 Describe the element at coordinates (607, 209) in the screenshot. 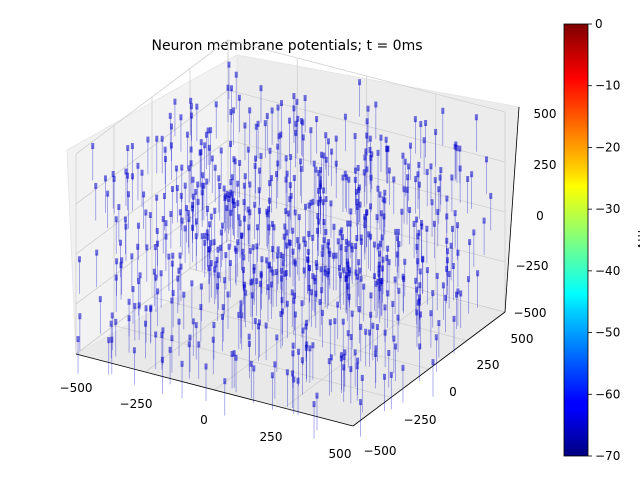

I see `colorbar-tick-label: −30` at that location.